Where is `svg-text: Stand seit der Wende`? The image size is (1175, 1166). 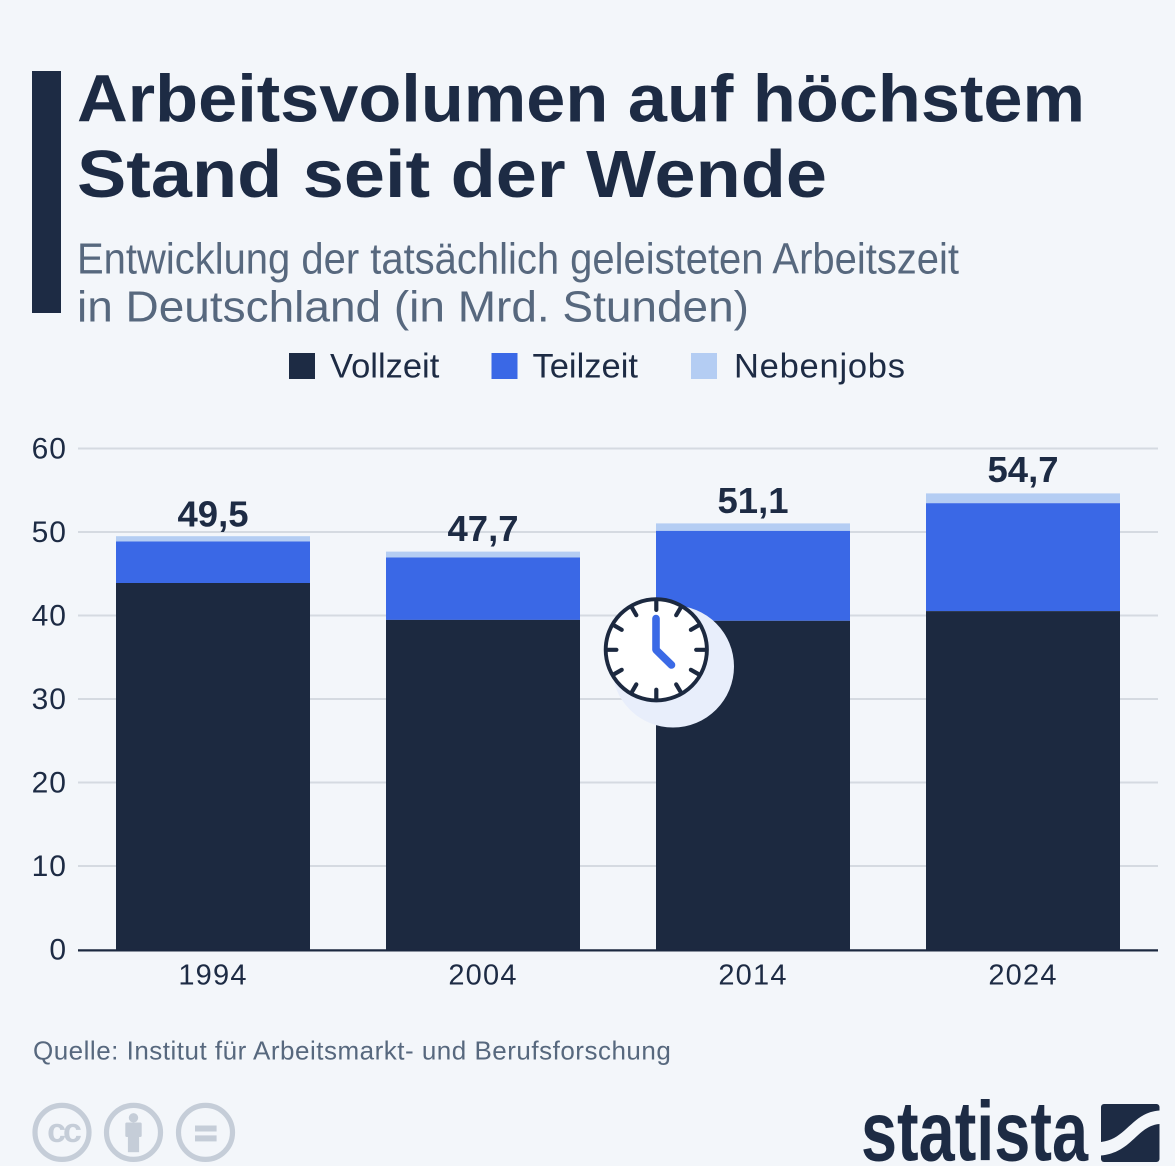
svg-text: Stand seit der Wende is located at coordinates (452, 174).